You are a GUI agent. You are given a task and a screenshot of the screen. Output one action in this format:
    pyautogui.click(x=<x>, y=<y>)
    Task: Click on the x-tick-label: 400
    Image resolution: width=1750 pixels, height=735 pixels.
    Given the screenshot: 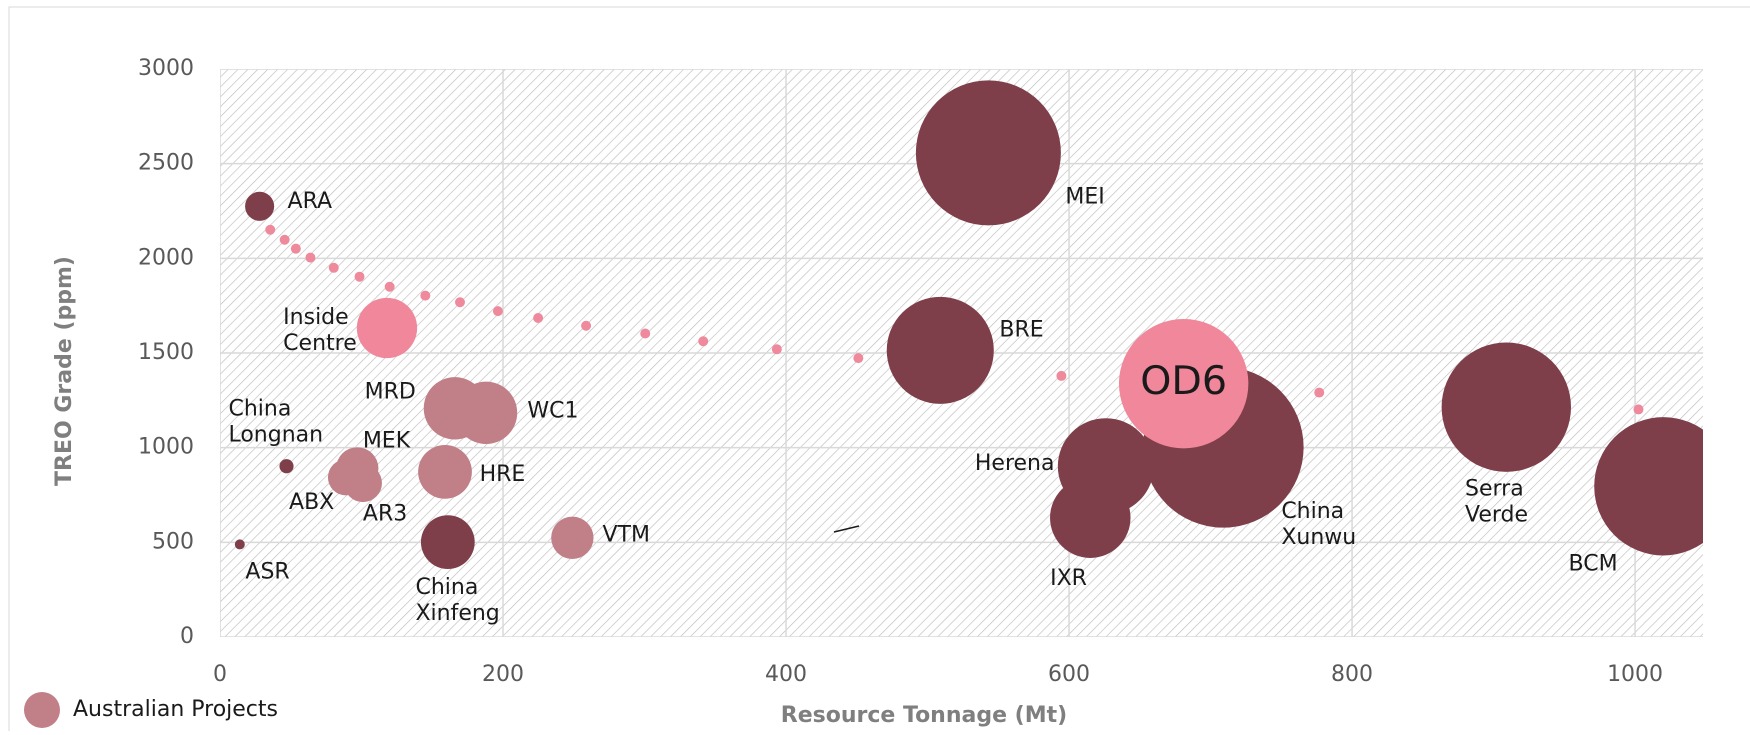 What is the action you would take?
    pyautogui.click(x=786, y=674)
    